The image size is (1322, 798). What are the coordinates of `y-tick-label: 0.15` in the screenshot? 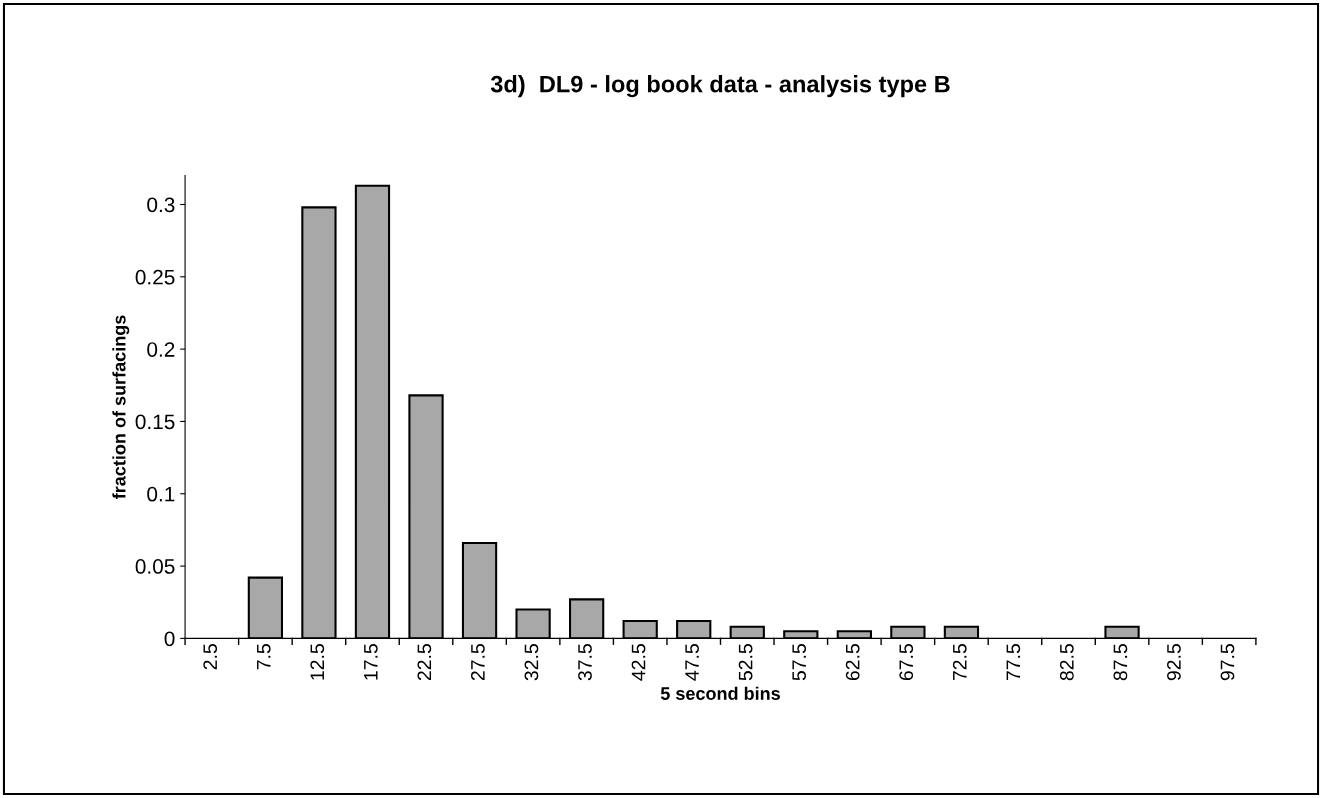 It's located at (155, 422).